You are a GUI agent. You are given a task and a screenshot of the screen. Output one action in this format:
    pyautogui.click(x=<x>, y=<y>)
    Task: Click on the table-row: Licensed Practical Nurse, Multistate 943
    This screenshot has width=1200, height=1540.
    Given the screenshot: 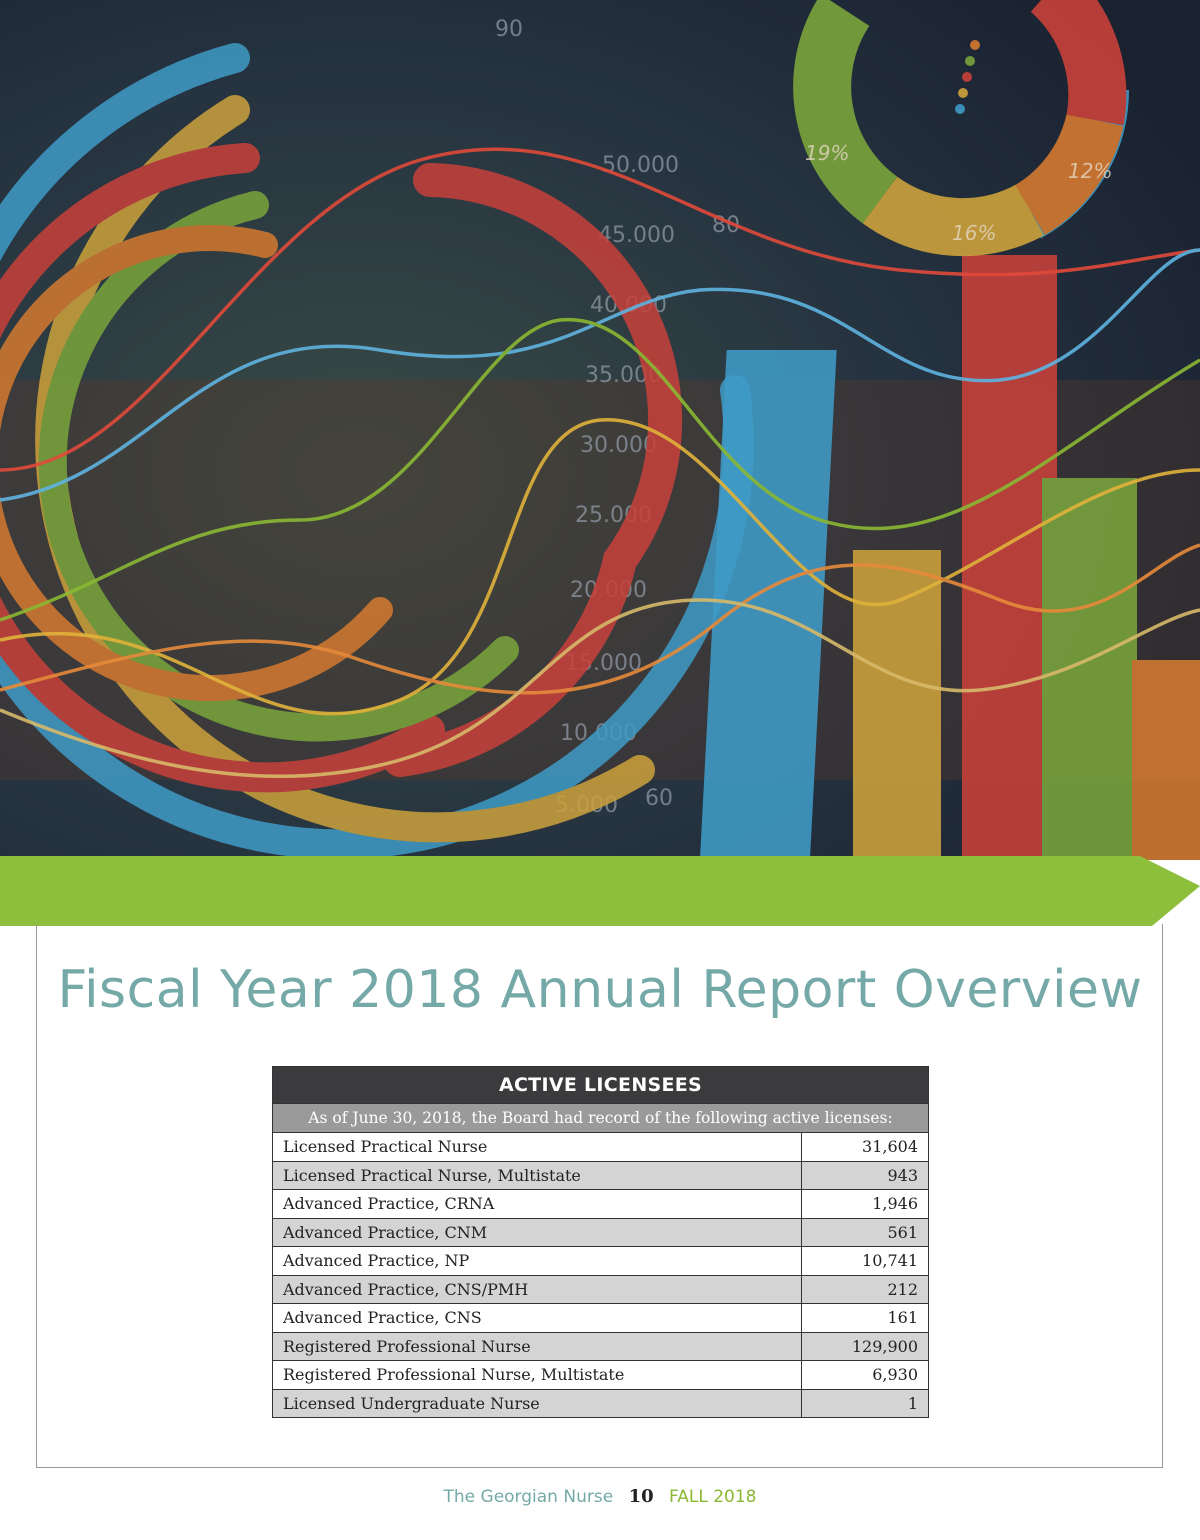 What is the action you would take?
    pyautogui.click(x=601, y=1175)
    